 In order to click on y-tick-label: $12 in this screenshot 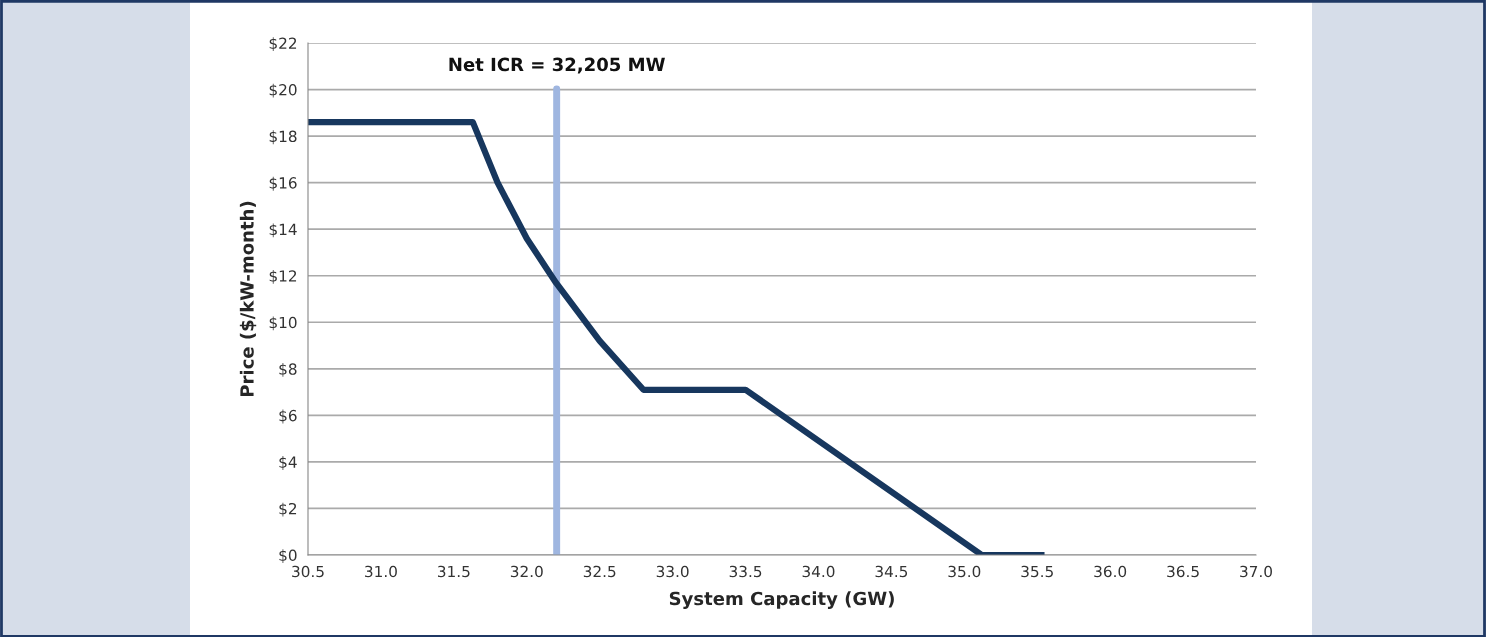, I will do `click(283, 276)`.